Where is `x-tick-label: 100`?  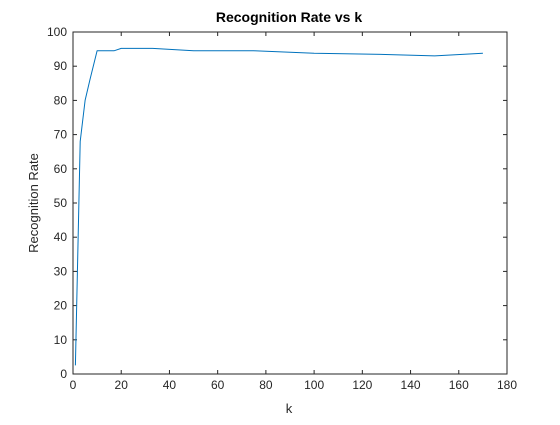
x-tick-label: 100 is located at coordinates (314, 385).